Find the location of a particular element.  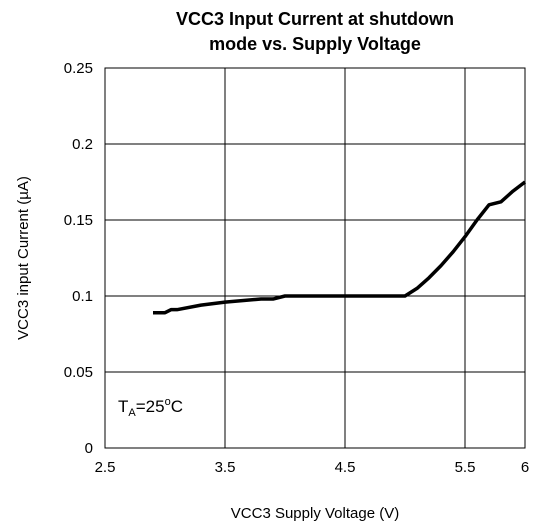

x-axis-label: VCC3 Supply Voltage (V) is located at coordinates (315, 513).